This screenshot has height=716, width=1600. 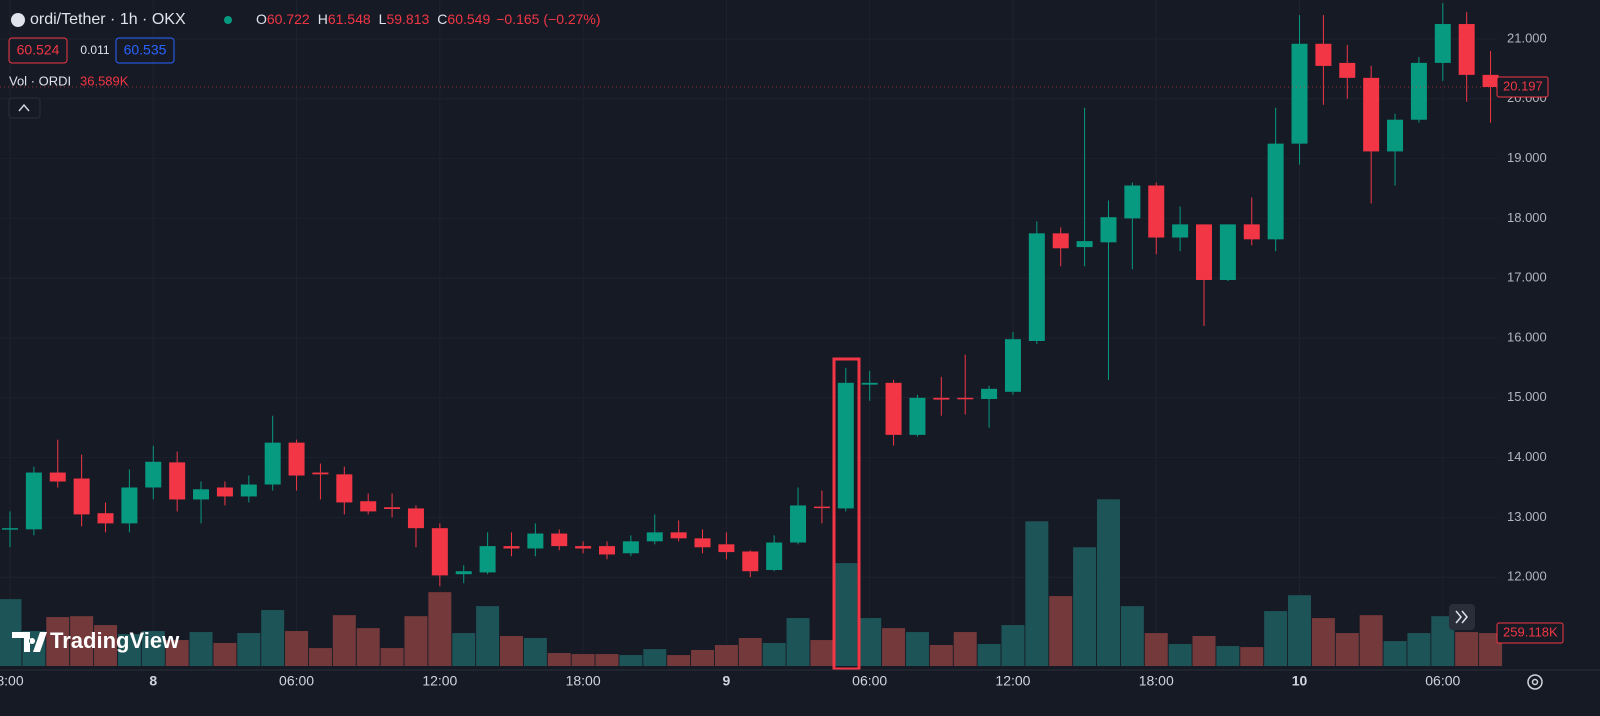 I want to click on y-tick-label: 18.000, so click(x=1527, y=217).